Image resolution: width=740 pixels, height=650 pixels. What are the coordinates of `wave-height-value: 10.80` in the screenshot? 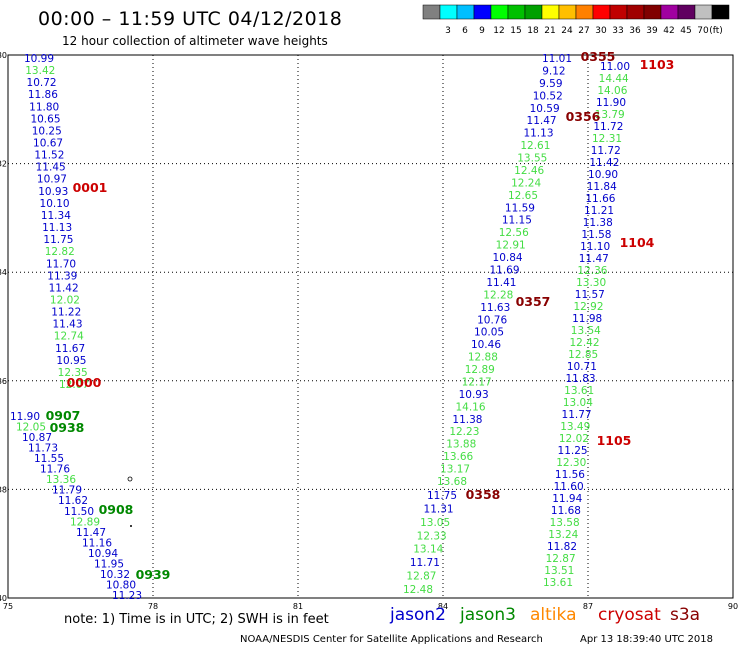 It's located at (121, 585).